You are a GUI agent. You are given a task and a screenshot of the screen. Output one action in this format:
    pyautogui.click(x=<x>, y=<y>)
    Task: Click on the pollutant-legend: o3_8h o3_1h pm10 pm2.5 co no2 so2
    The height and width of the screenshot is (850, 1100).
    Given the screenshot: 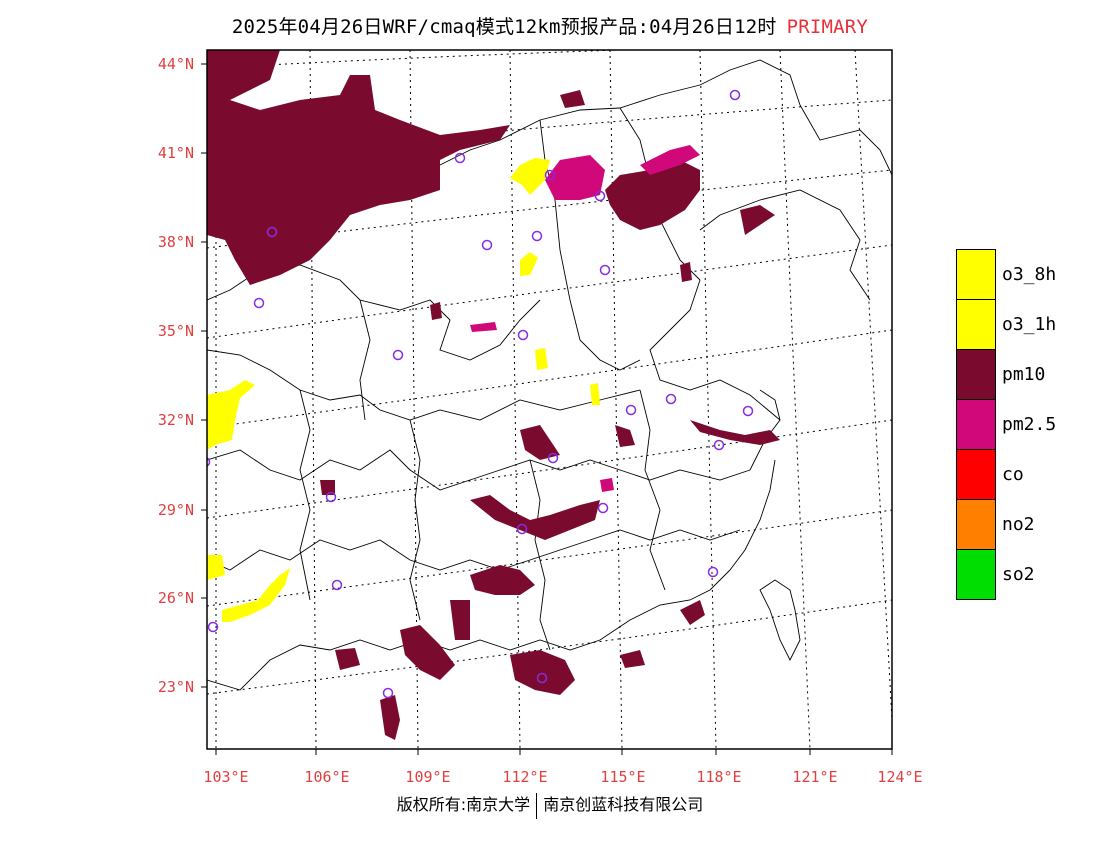 What is the action you would take?
    pyautogui.click(x=1026, y=424)
    